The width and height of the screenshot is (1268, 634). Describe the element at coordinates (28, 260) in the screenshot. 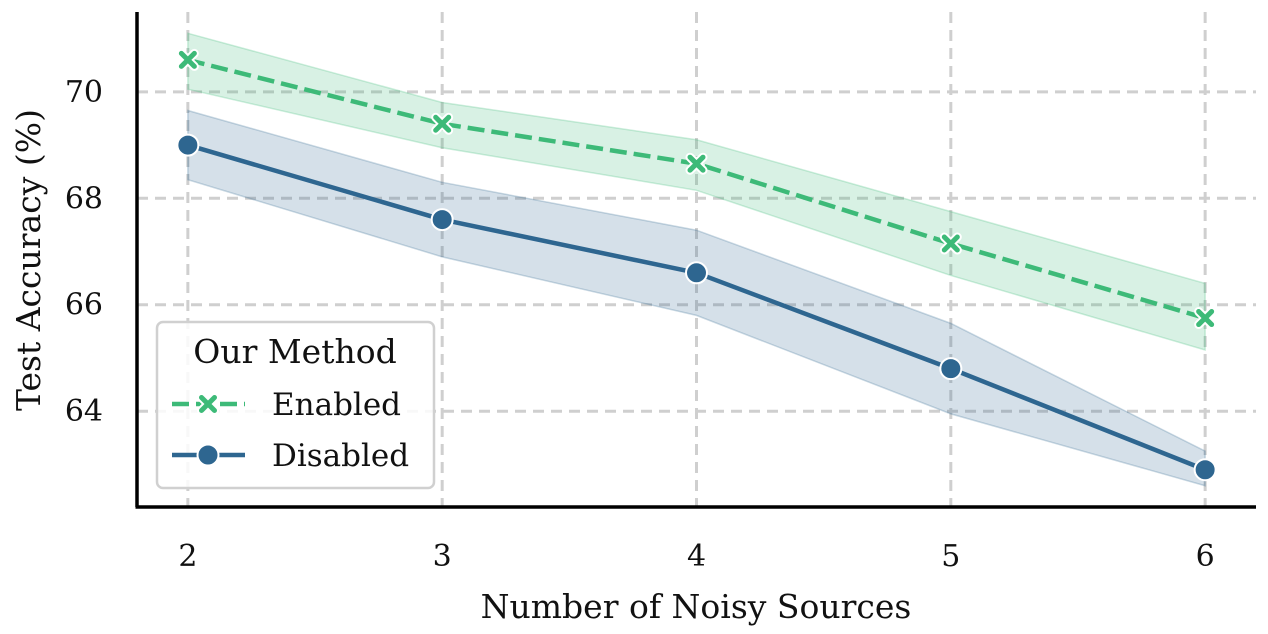

I see `y-axis-label: Test Accuracy (%)` at that location.